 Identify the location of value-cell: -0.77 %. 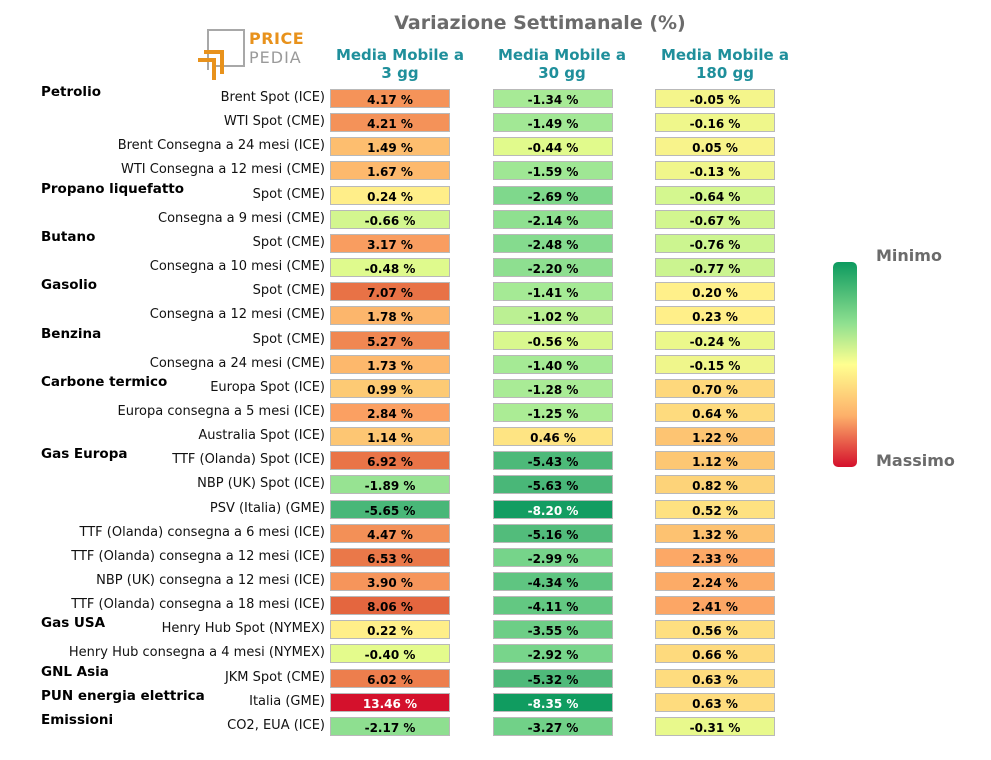
(715, 268).